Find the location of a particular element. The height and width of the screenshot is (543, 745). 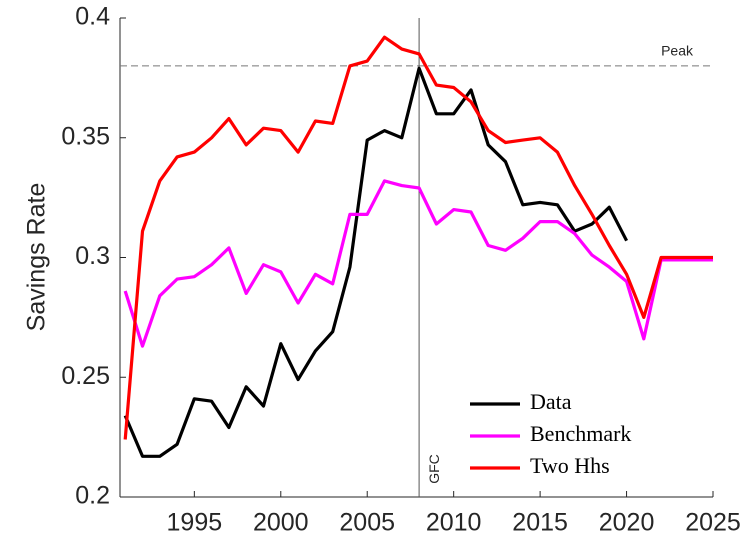

y-tick-label: 0.4 is located at coordinates (92, 17).